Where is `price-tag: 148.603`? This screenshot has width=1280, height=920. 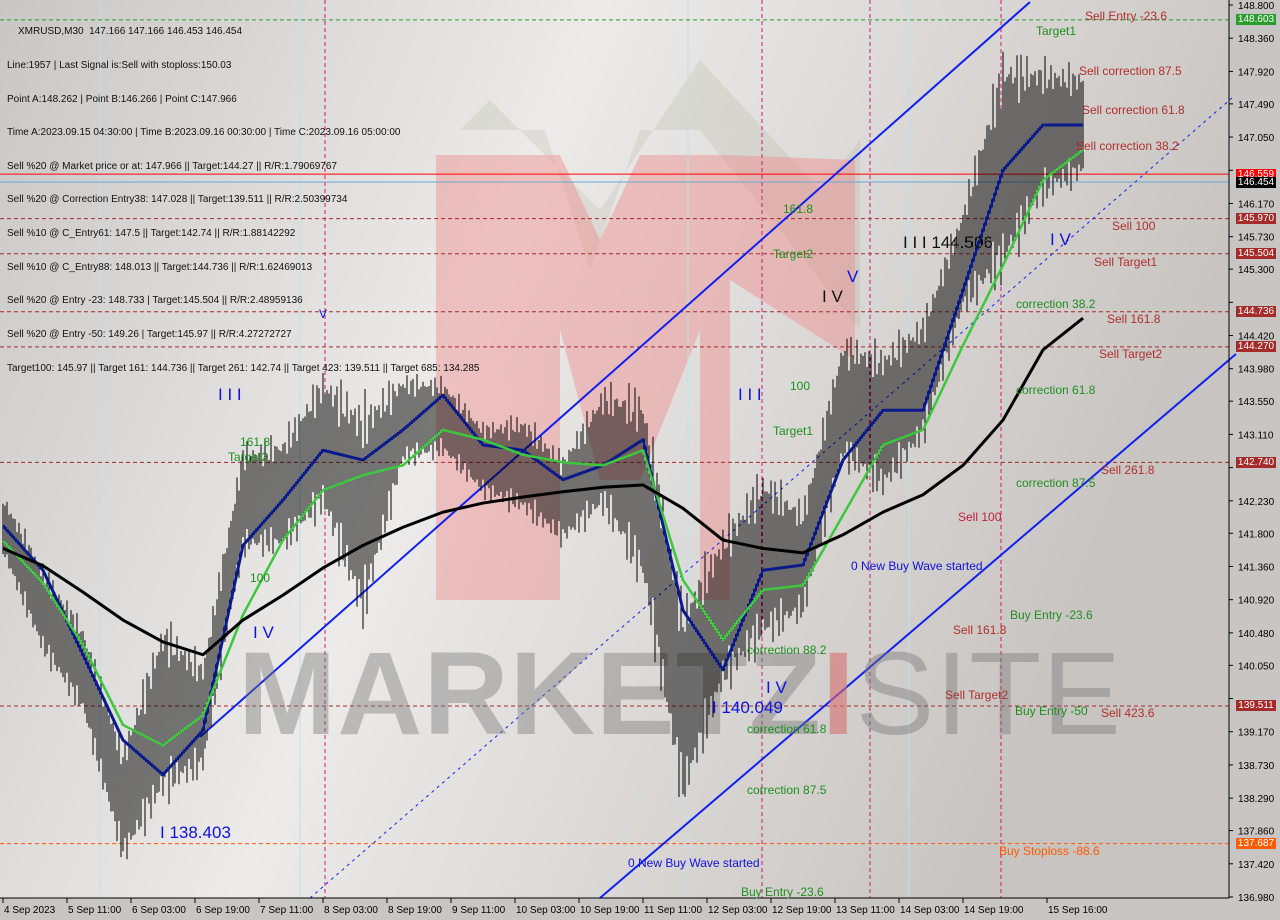 price-tag: 148.603 is located at coordinates (1256, 20).